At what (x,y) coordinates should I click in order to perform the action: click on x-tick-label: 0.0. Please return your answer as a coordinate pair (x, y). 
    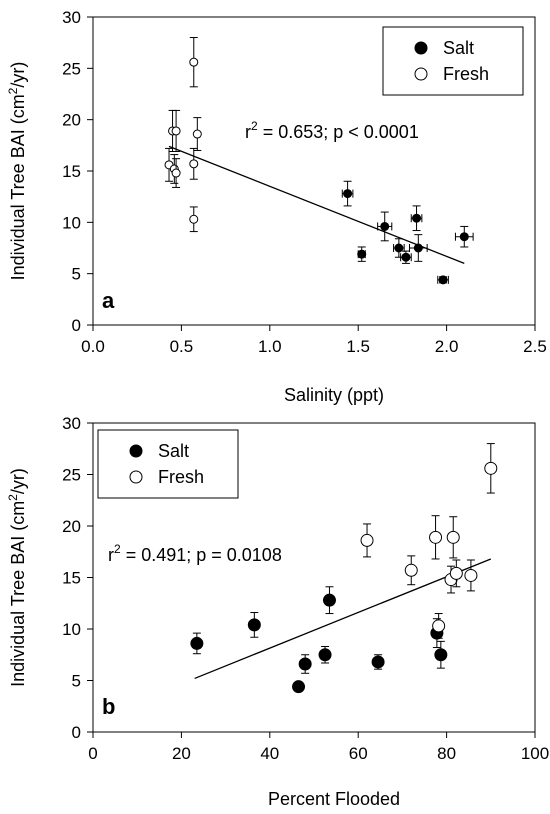
    Looking at the image, I should click on (93, 346).